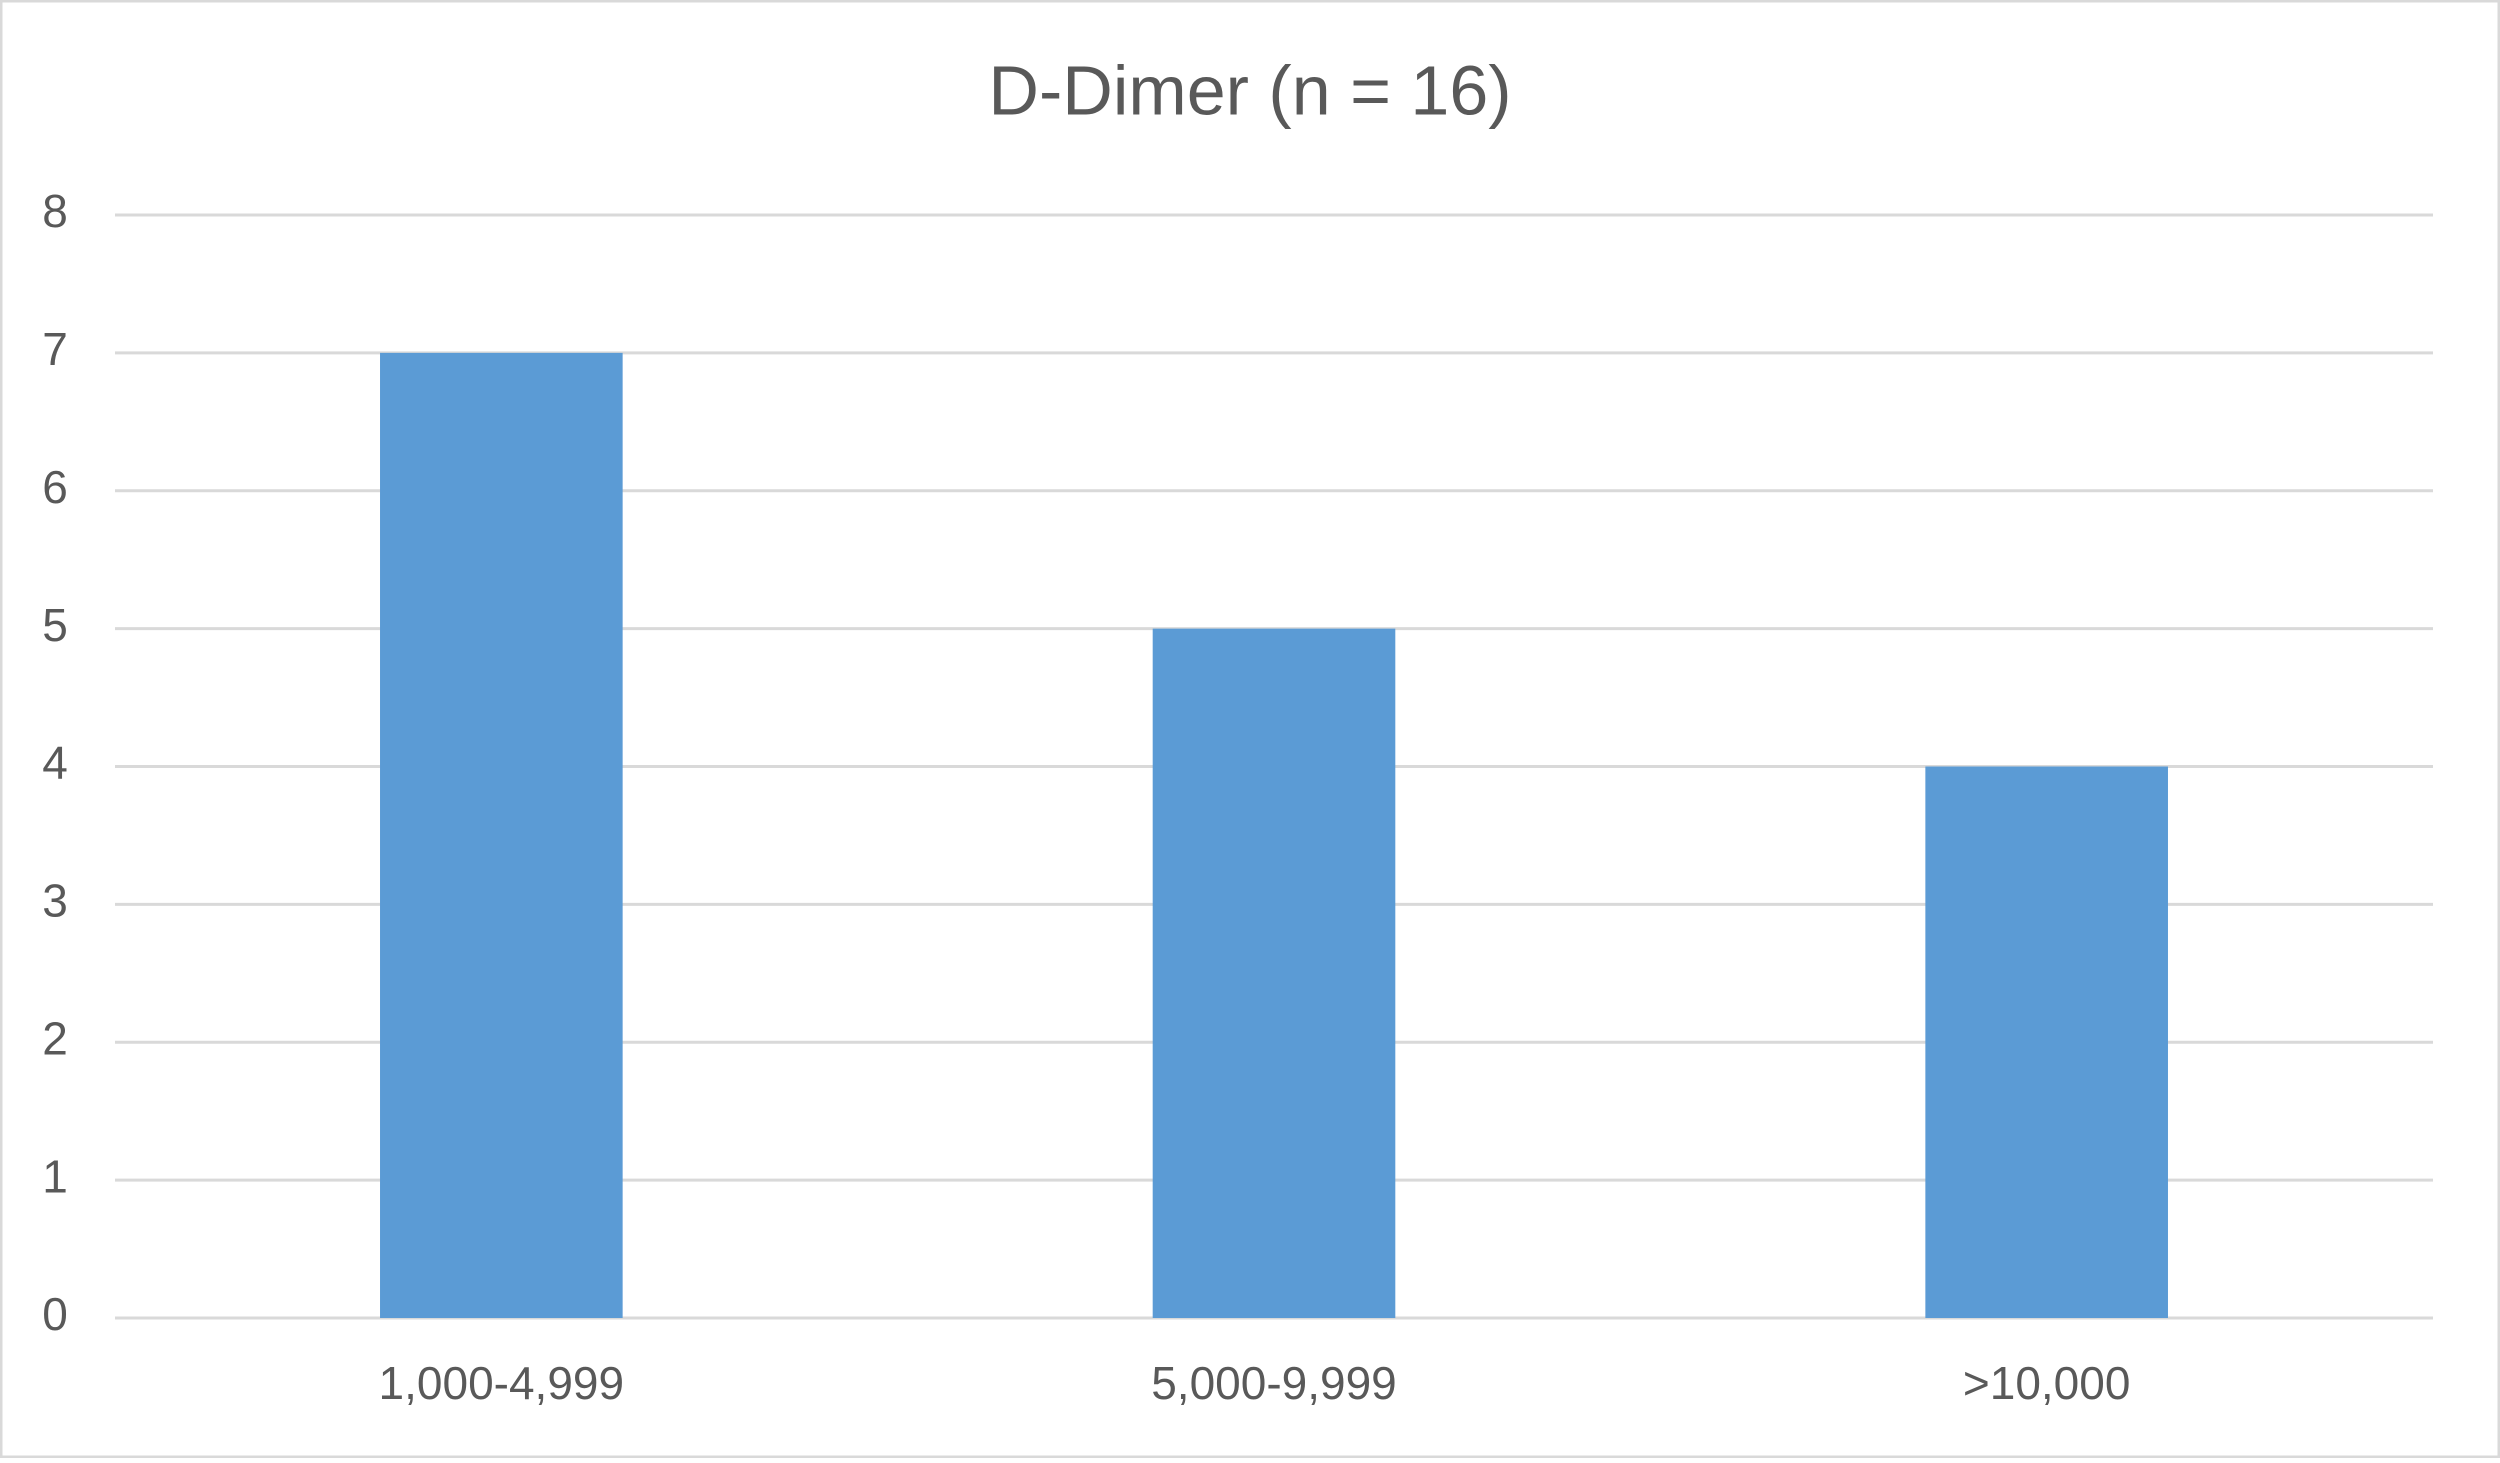 This screenshot has width=2500, height=1463. Describe the element at coordinates (55, 211) in the screenshot. I see `y-tick-label: 8` at that location.